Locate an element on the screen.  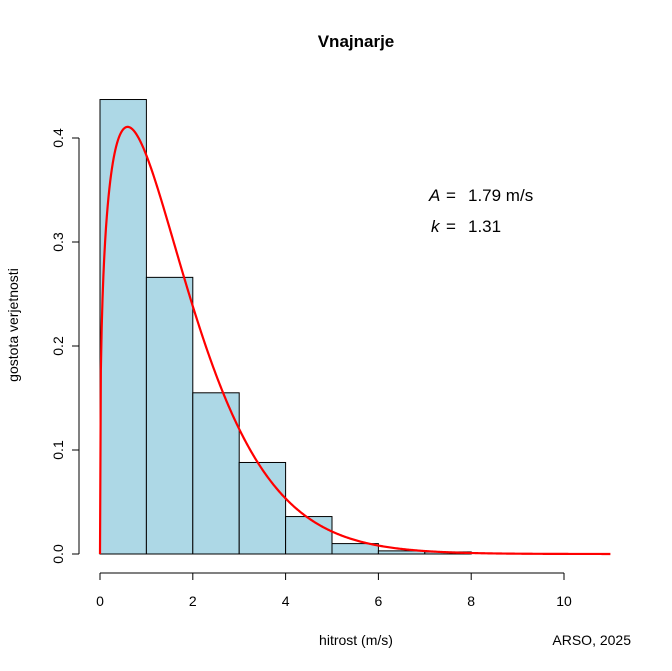
x-tick-label: 2 is located at coordinates (193, 601).